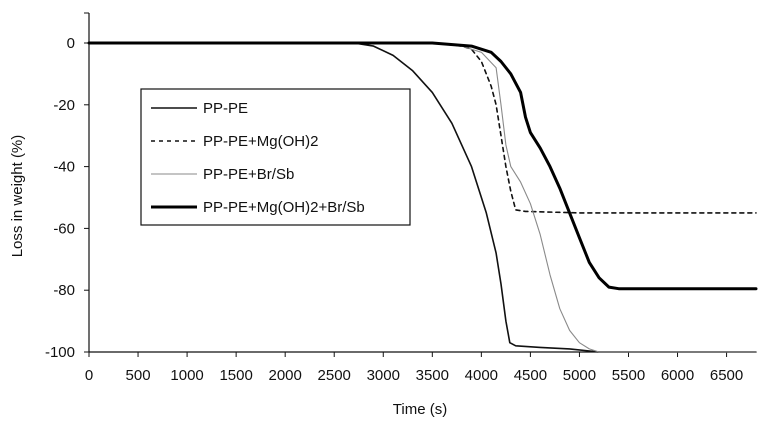 This screenshot has height=422, width=771. What do you see at coordinates (334, 375) in the screenshot?
I see `x-tick-label: 2500` at bounding box center [334, 375].